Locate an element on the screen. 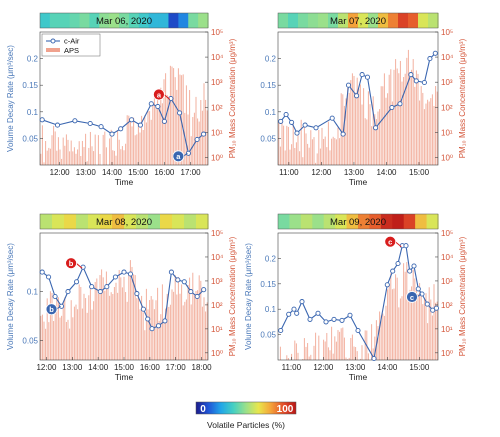  x-tick-label: 16:00 is located at coordinates (150, 367).